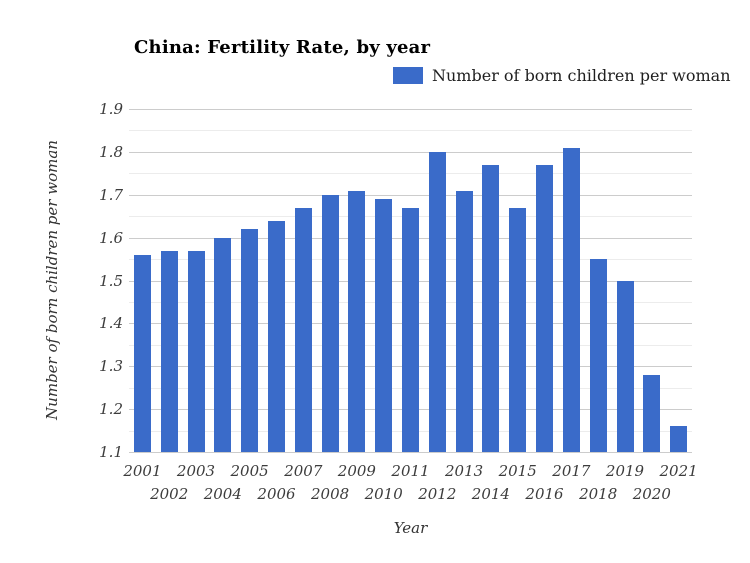 This screenshot has height=563, width=750. I want to click on bar-2001, so click(142, 353).